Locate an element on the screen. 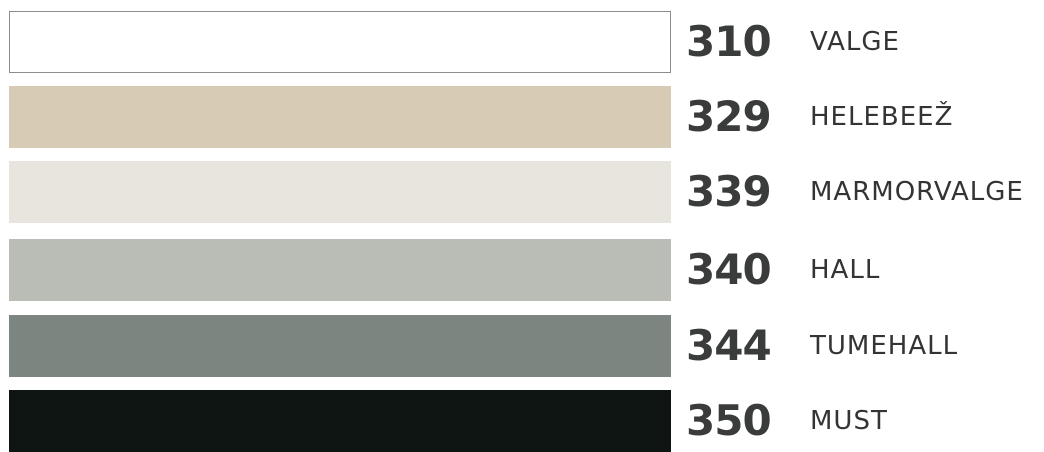 The width and height of the screenshot is (1044, 452). color-code: 350 is located at coordinates (729, 420).